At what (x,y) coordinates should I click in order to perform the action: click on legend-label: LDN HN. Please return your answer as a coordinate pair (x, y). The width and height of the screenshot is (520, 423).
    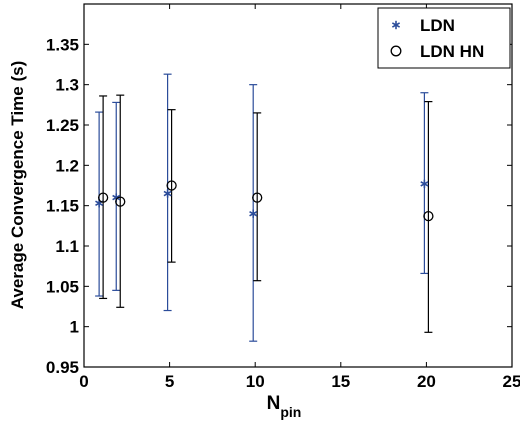
    Looking at the image, I should click on (452, 51).